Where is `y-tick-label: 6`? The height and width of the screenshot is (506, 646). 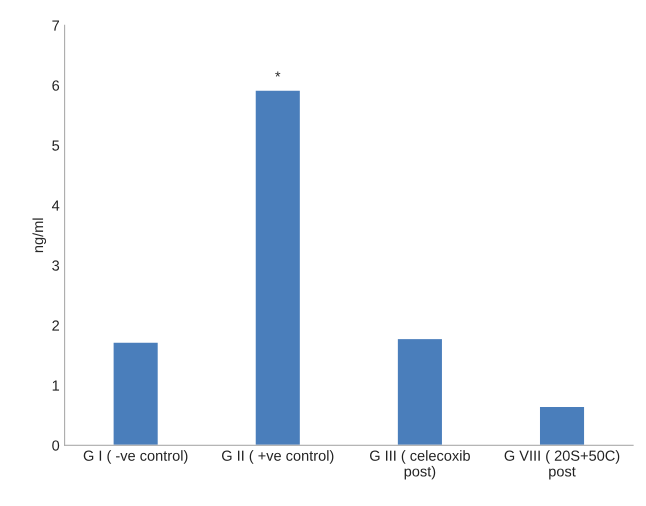
y-tick-label: 6 is located at coordinates (56, 85).